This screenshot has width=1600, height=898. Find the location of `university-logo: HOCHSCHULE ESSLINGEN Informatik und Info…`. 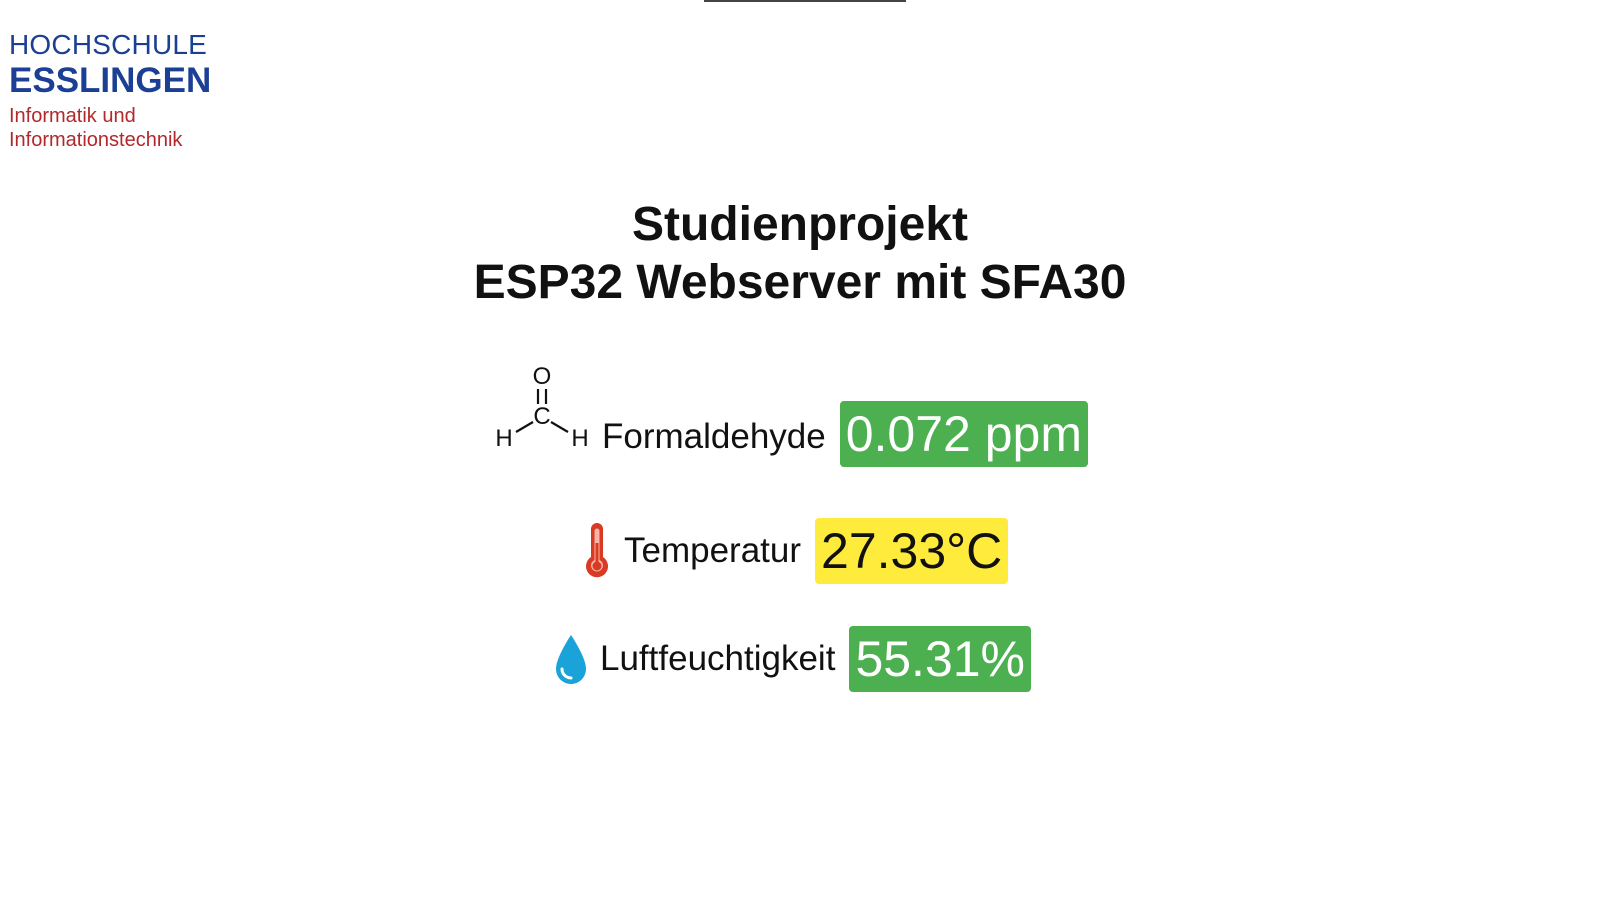

university-logo: HOCHSCHULE ESSLINGEN Informatik und Info… is located at coordinates (129, 90).